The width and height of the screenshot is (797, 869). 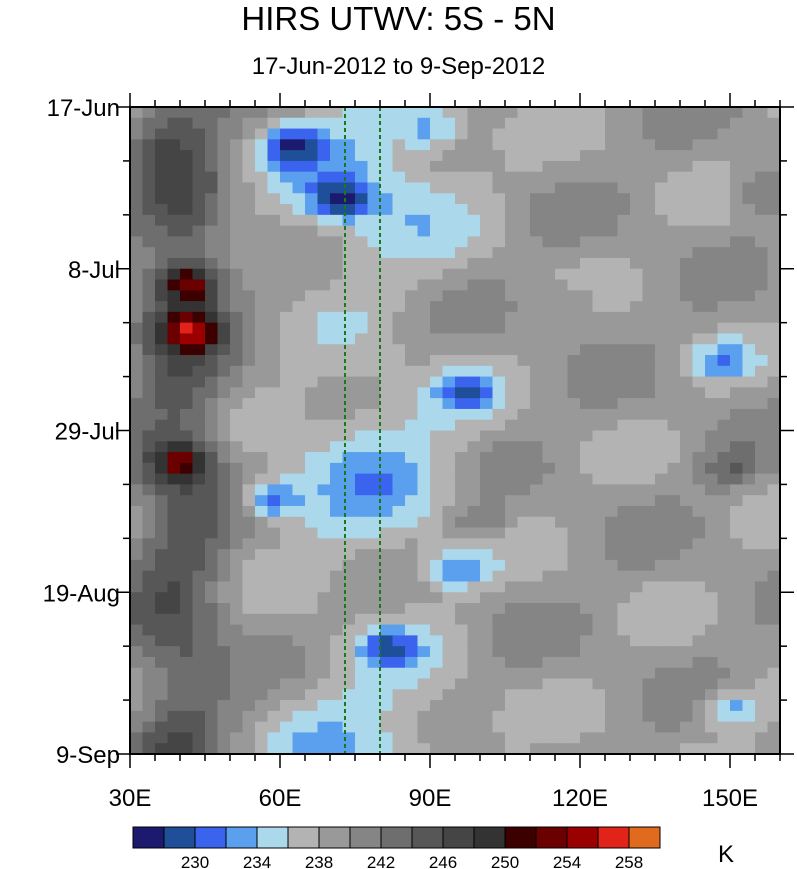 I want to click on colorbar-swatch, so click(x=520, y=837).